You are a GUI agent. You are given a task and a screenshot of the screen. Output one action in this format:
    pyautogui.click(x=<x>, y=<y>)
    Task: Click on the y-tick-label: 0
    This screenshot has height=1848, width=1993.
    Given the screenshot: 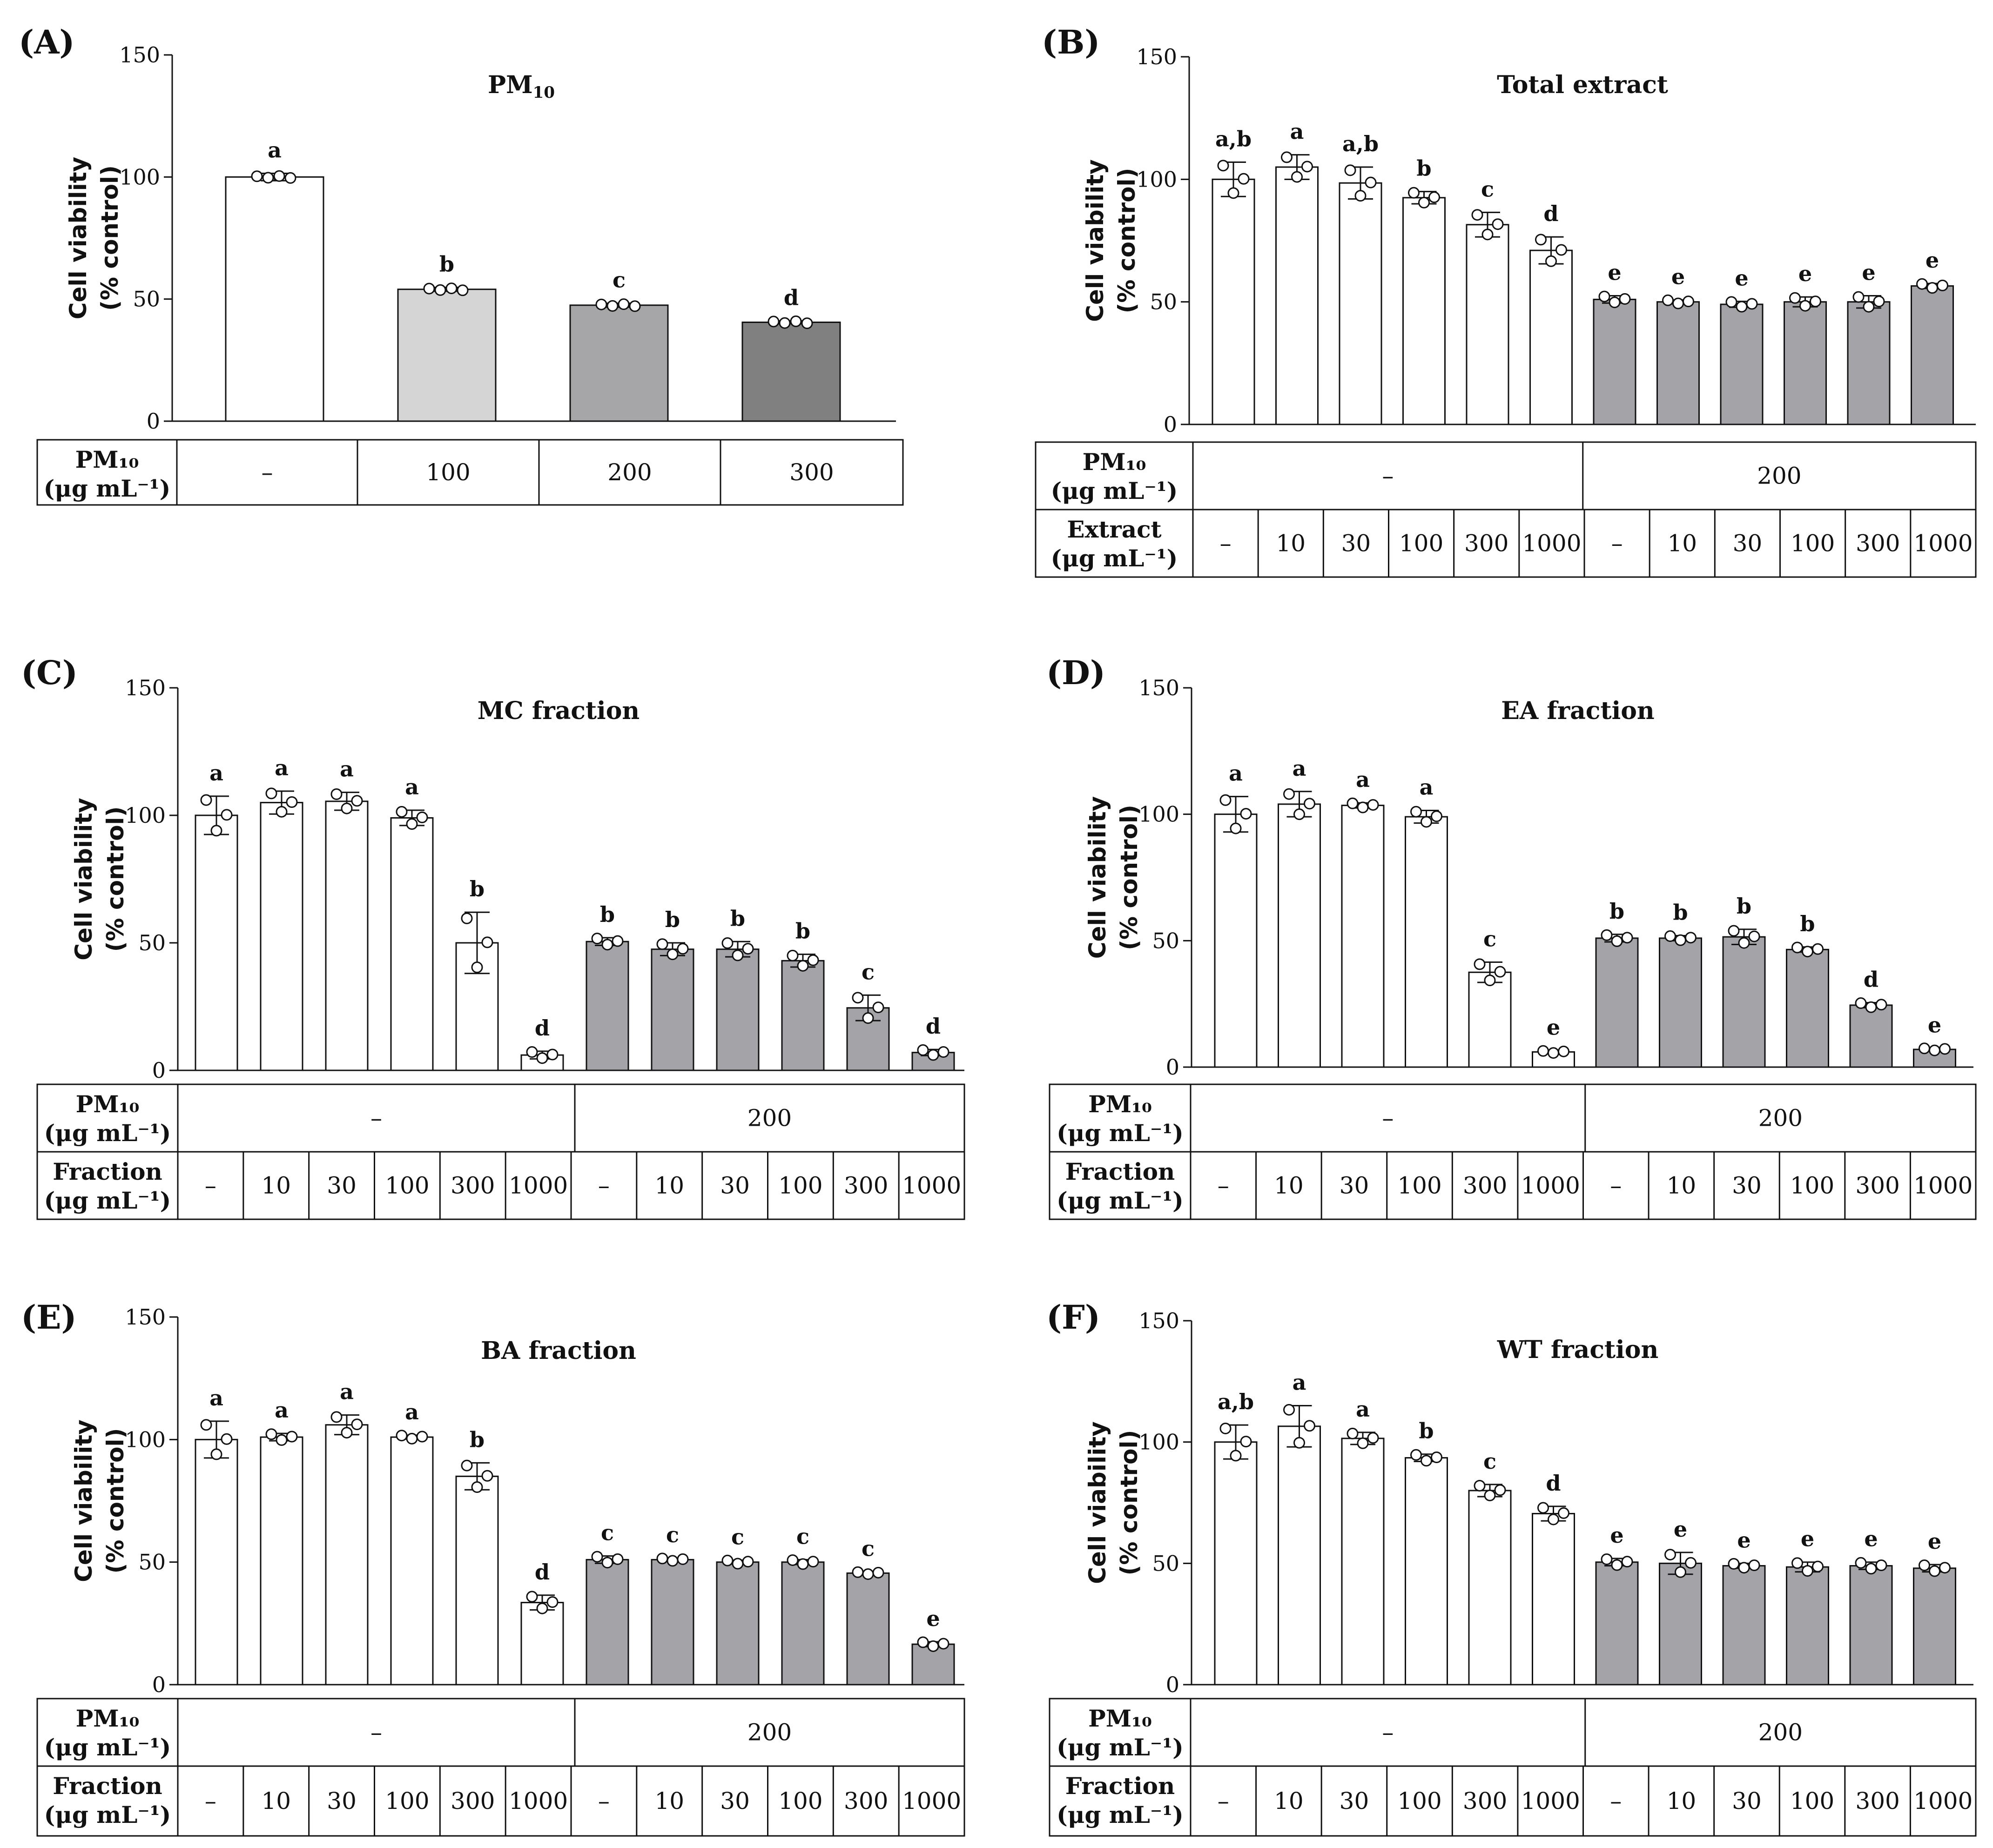 What is the action you would take?
    pyautogui.click(x=1172, y=1684)
    